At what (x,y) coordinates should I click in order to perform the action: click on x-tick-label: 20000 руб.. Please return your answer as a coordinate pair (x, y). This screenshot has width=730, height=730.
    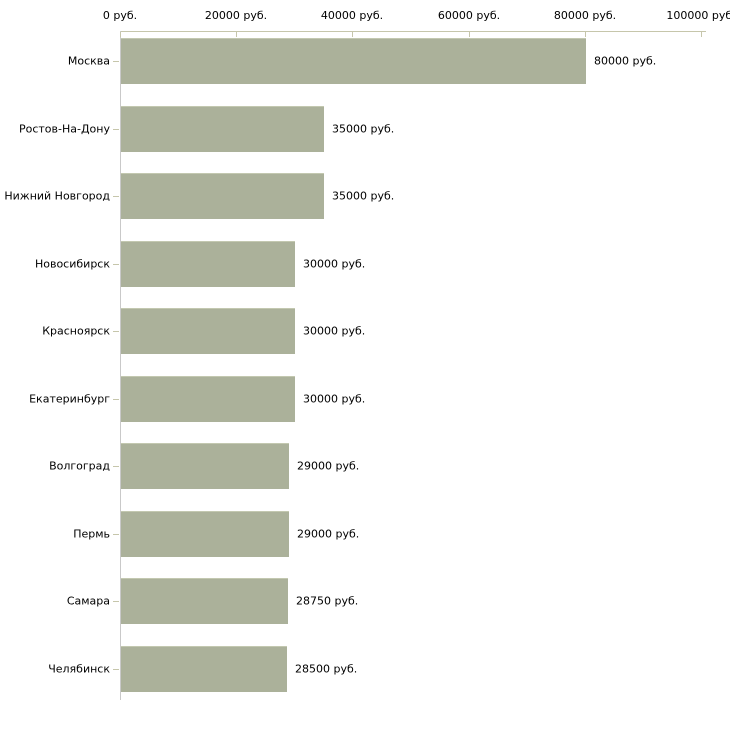
    Looking at the image, I should click on (236, 15).